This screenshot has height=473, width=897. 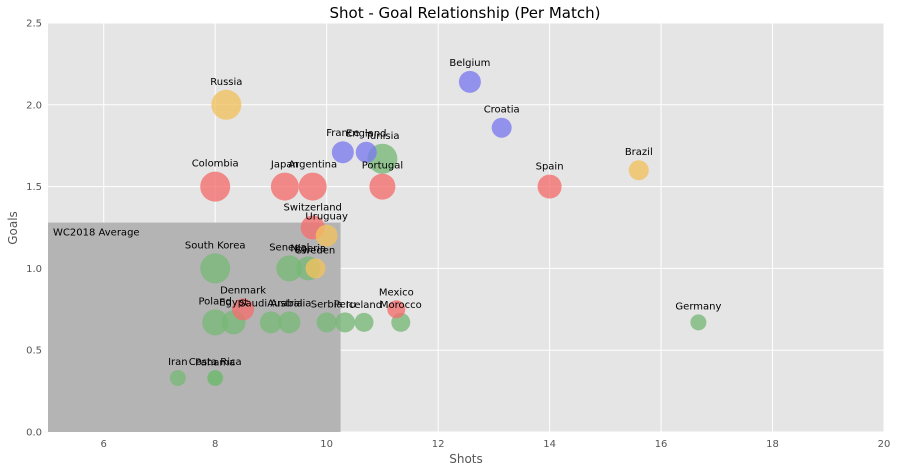 What do you see at coordinates (34, 433) in the screenshot?
I see `y-tick-label: 0.0` at bounding box center [34, 433].